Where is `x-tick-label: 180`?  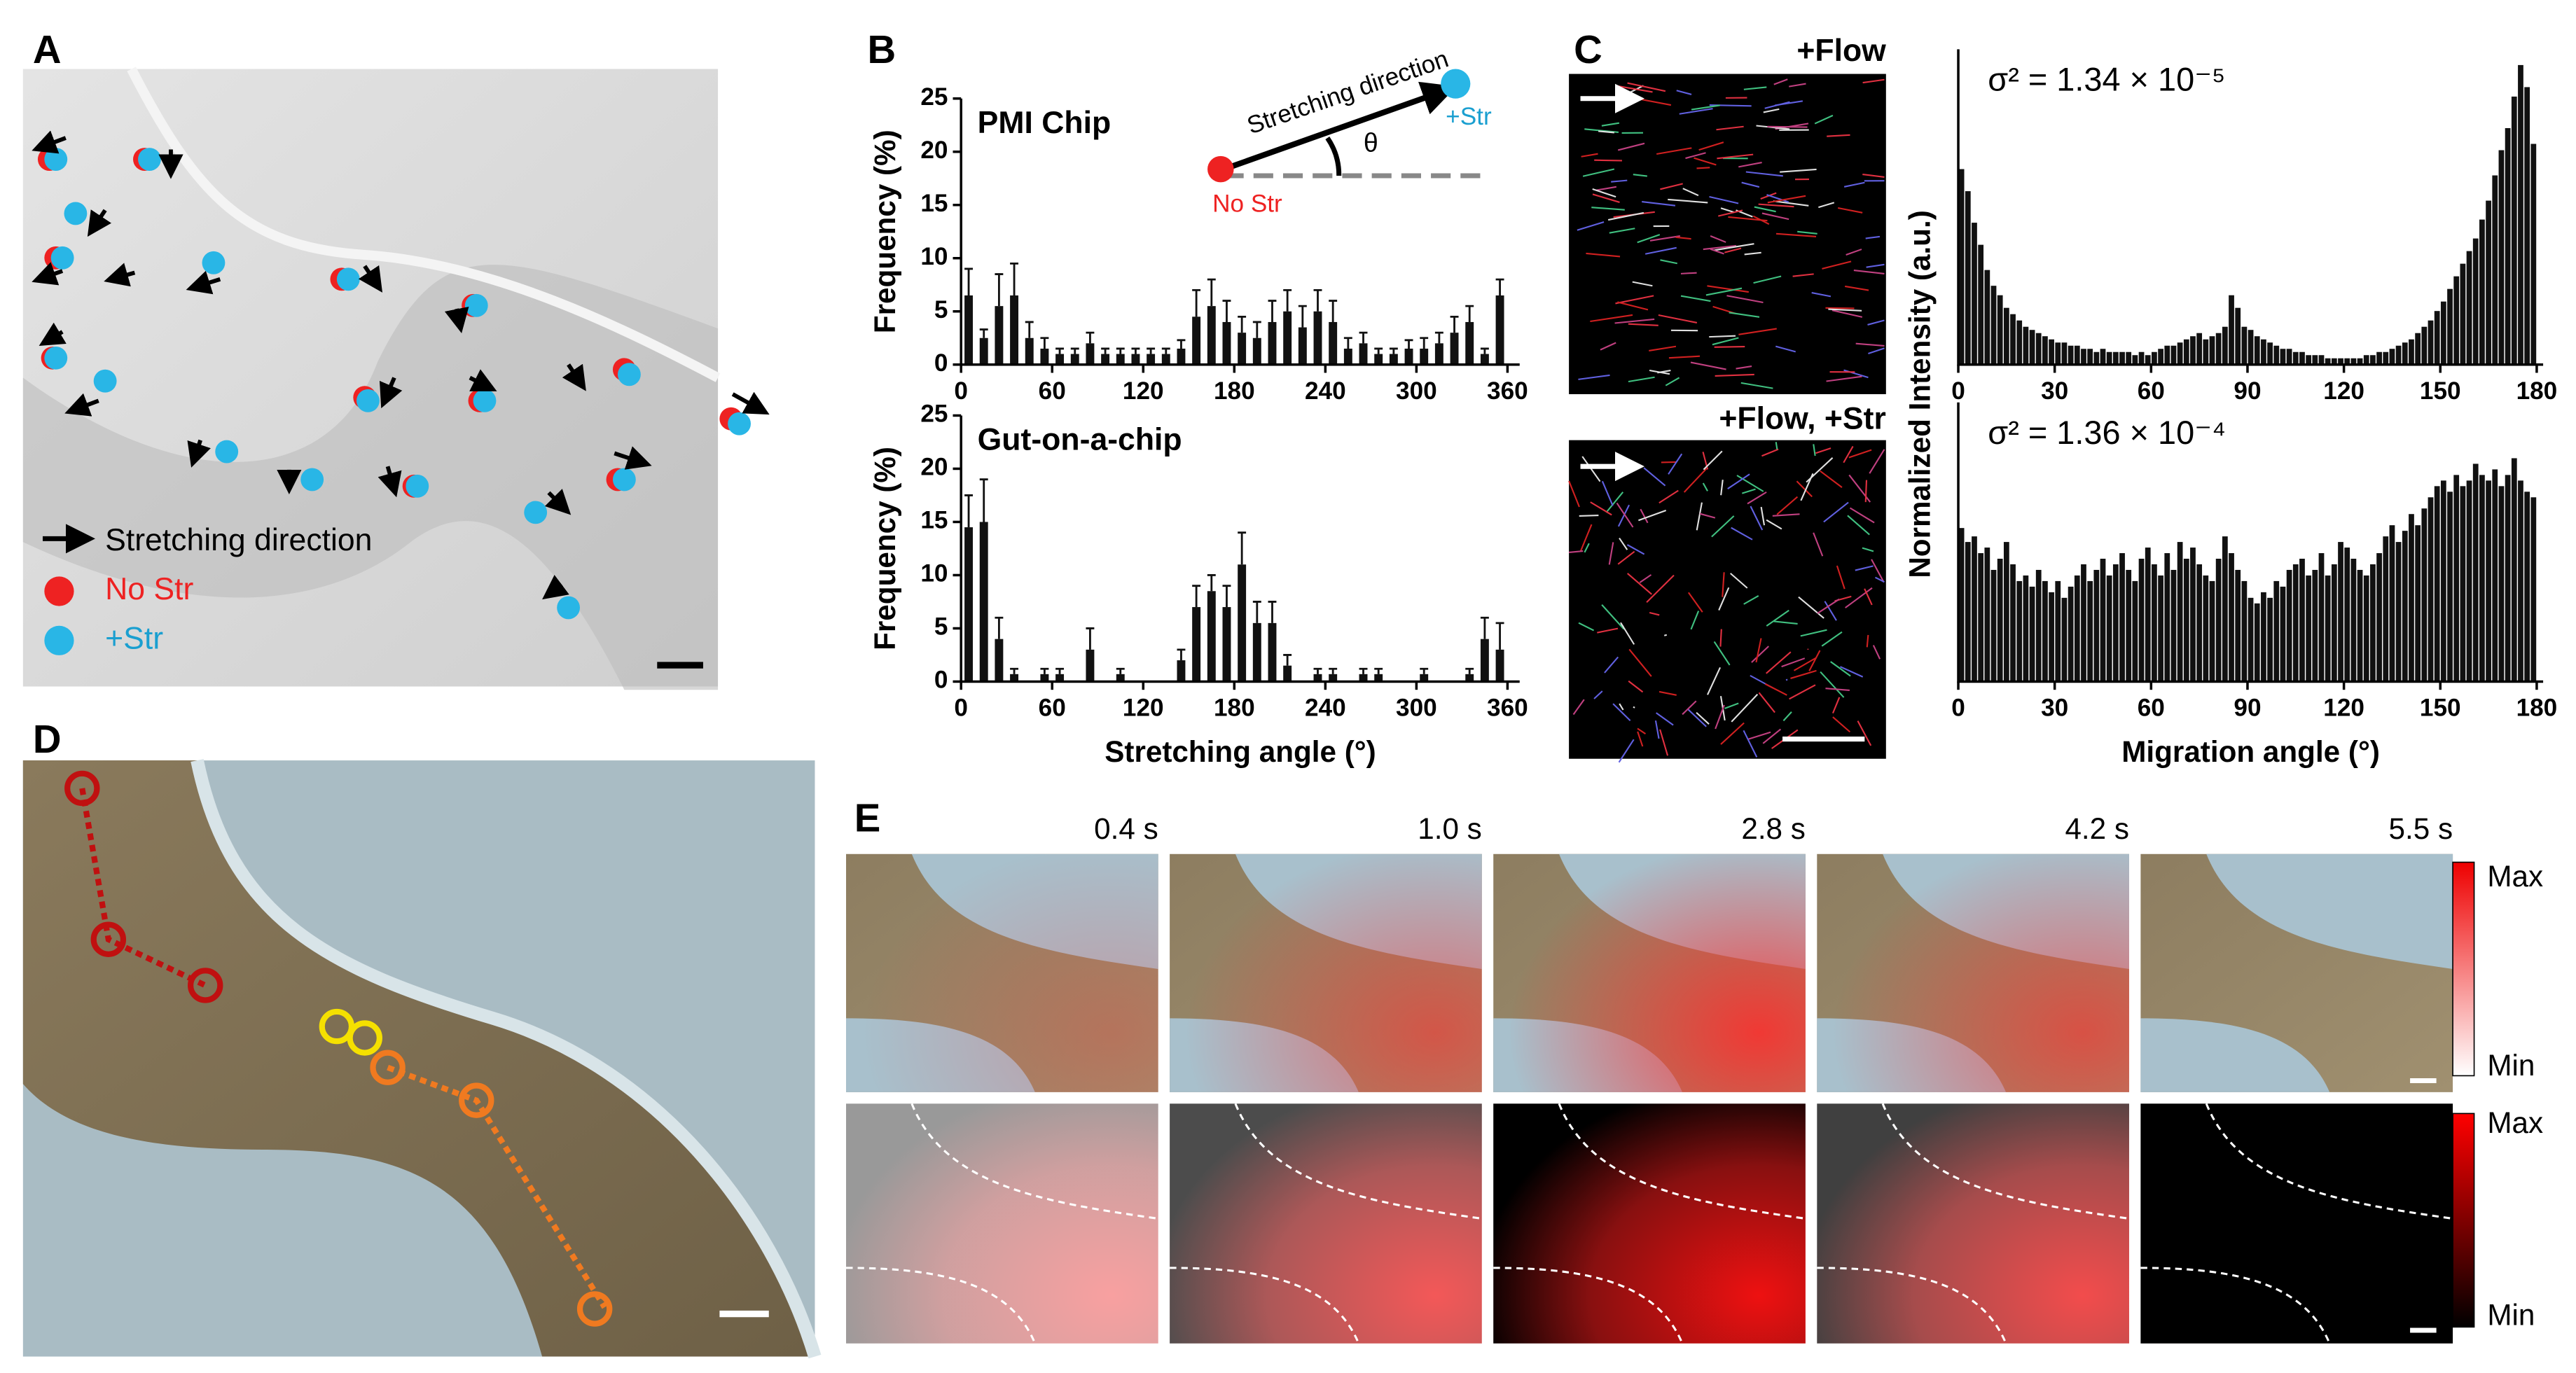 x-tick-label: 180 is located at coordinates (1234, 391).